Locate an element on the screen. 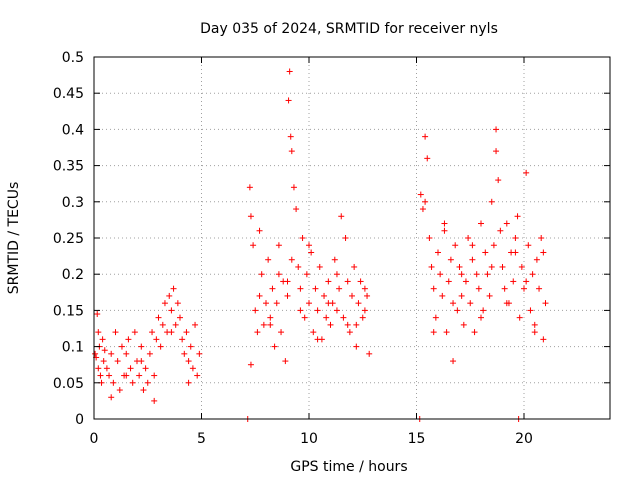 This screenshot has width=640, height=480. x-tick-label: 15 is located at coordinates (417, 439).